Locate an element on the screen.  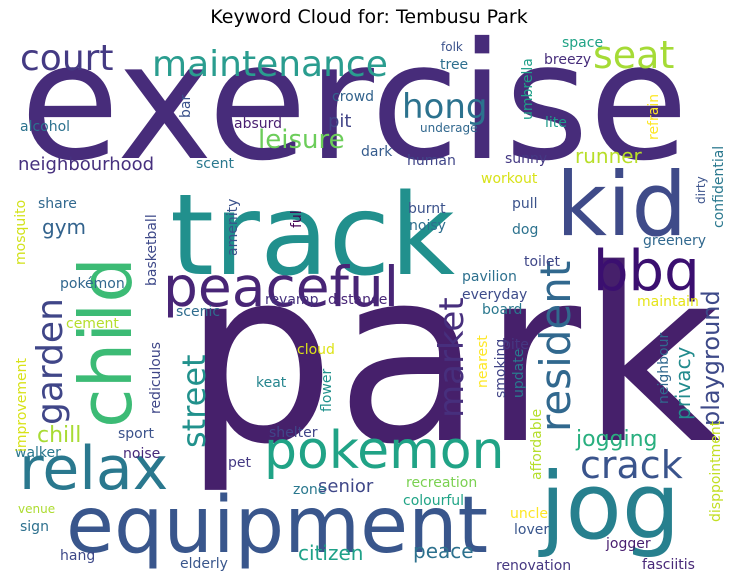
cloud-word: revamp is located at coordinates (292, 300).